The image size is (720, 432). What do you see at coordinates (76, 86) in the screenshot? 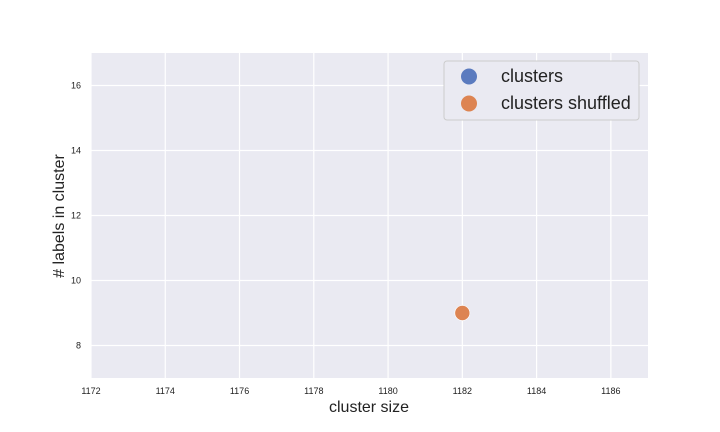
I see `y-tick-label: 16` at bounding box center [76, 86].